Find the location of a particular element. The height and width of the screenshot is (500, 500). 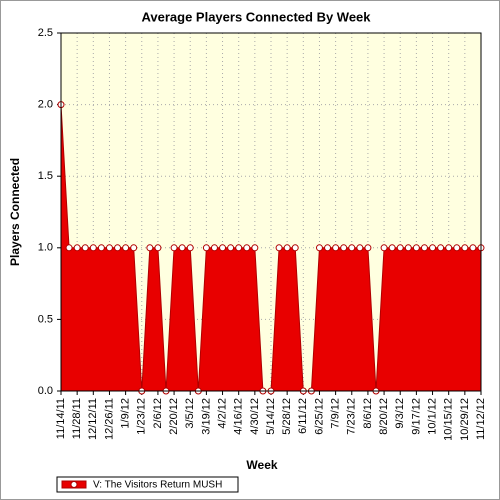

legend-box is located at coordinates (147, 484).